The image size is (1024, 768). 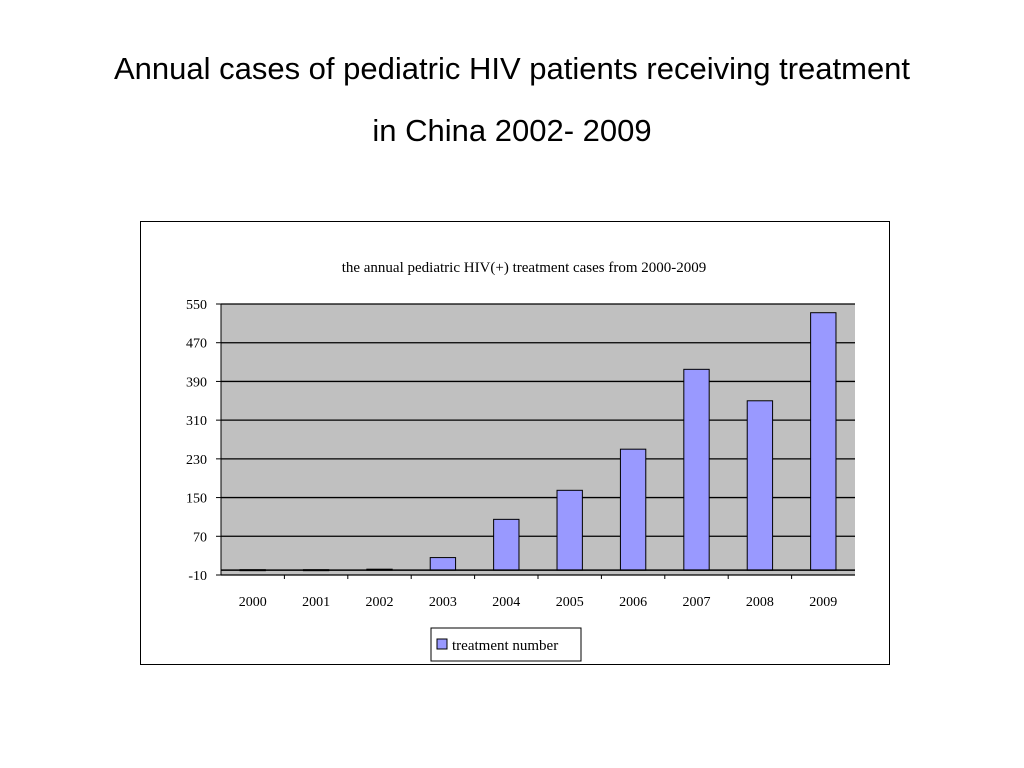 I want to click on x-tick-labels: 2000 2001 2002 2003 2004 2005 2006 2007 2008 2009, so click(x=538, y=602).